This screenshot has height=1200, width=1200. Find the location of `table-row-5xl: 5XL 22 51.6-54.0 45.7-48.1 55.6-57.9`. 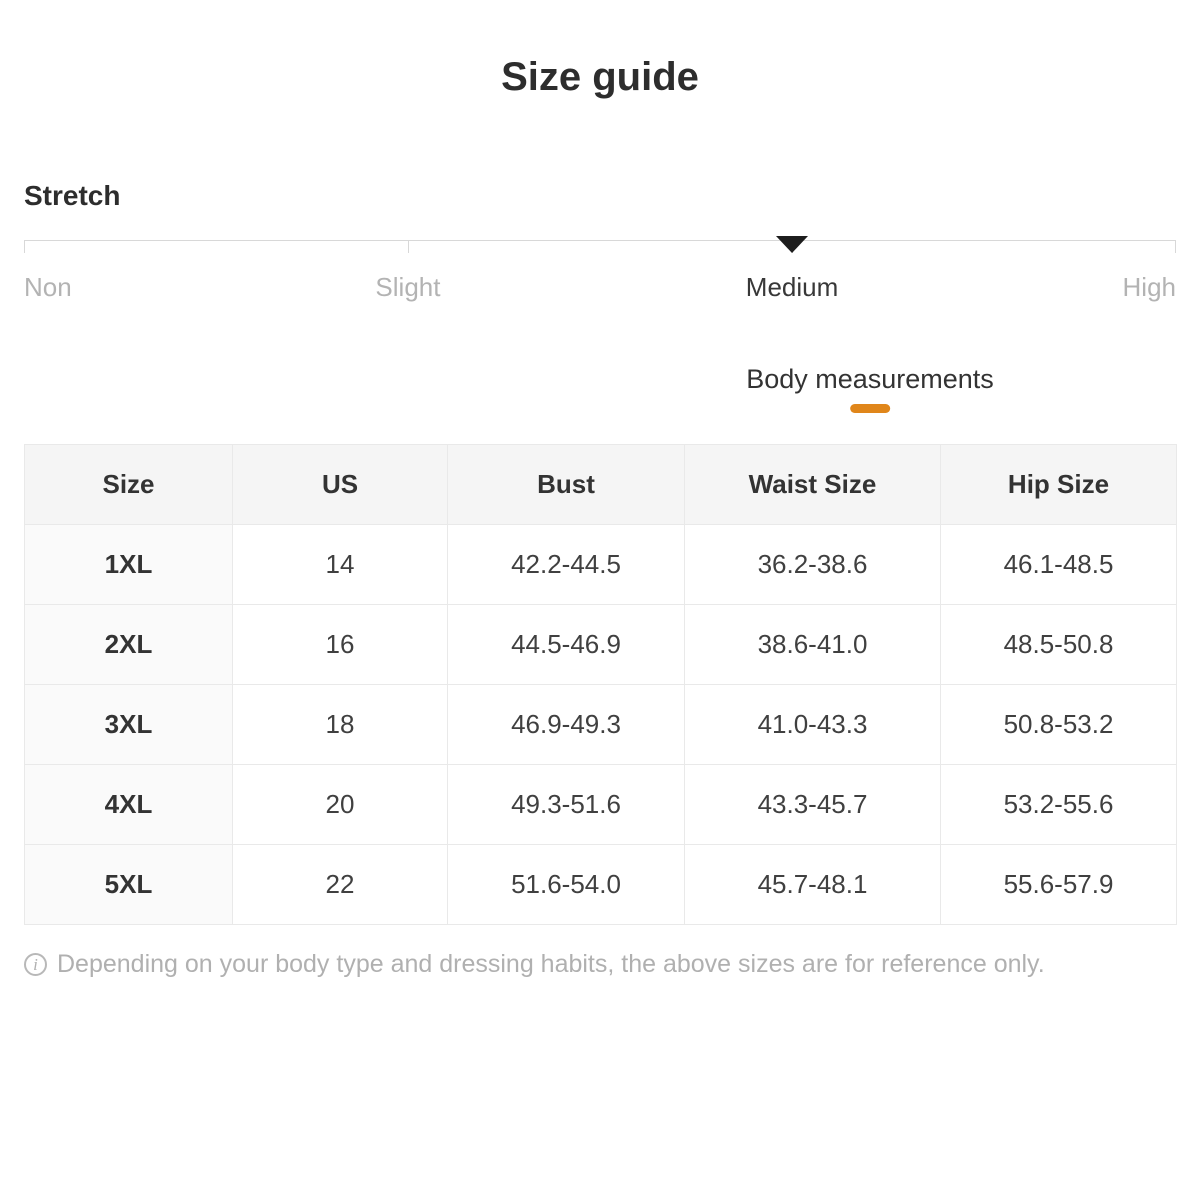

table-row-5xl: 5XL 22 51.6-54.0 45.7-48.1 55.6-57.9 is located at coordinates (600, 884).